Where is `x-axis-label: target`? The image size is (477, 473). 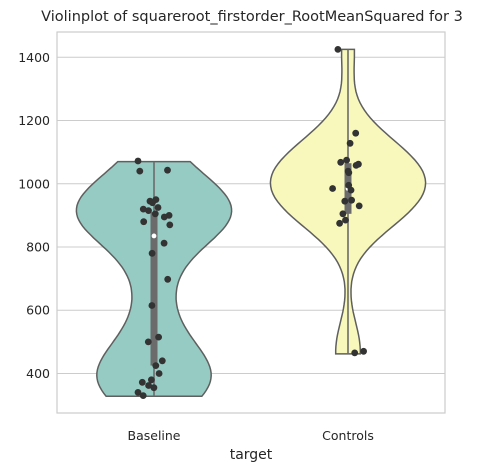 x-axis-label: target is located at coordinates (251, 455).